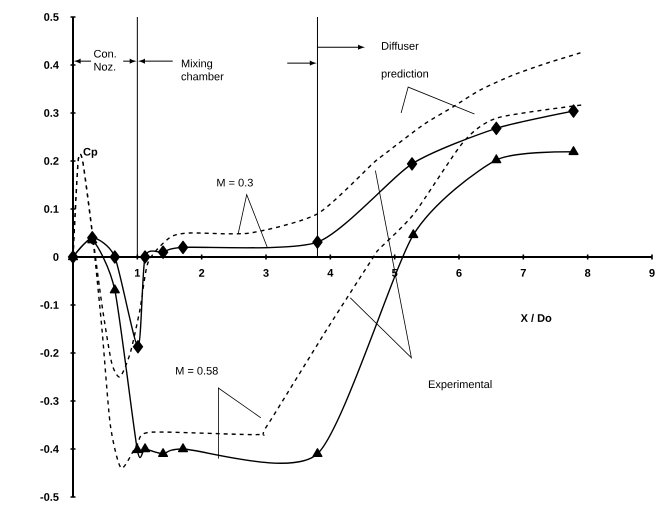 Image resolution: width=669 pixels, height=506 pixels. I want to click on annotation: Con. Noz., so click(105, 60).